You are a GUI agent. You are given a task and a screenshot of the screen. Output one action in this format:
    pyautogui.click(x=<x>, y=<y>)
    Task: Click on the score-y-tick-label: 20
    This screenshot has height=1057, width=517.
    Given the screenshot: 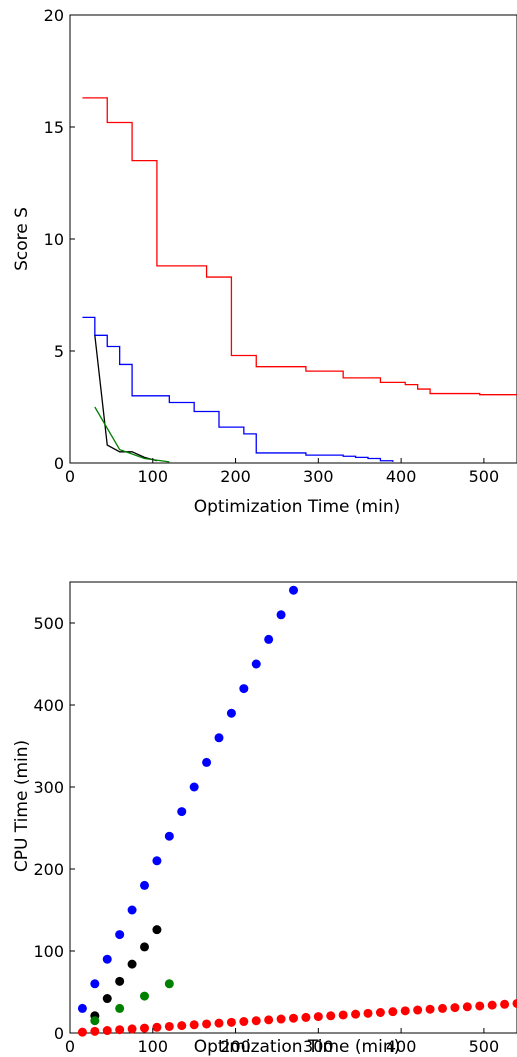 What is the action you would take?
    pyautogui.click(x=54, y=15)
    